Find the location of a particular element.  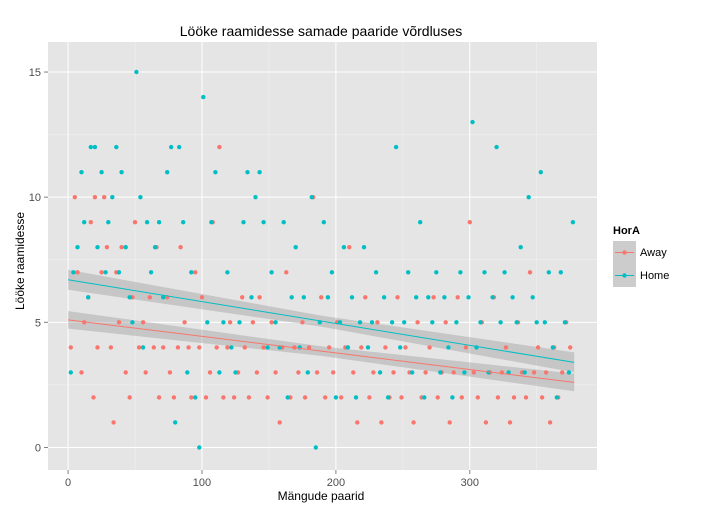

trend-line-home is located at coordinates (321, 321).